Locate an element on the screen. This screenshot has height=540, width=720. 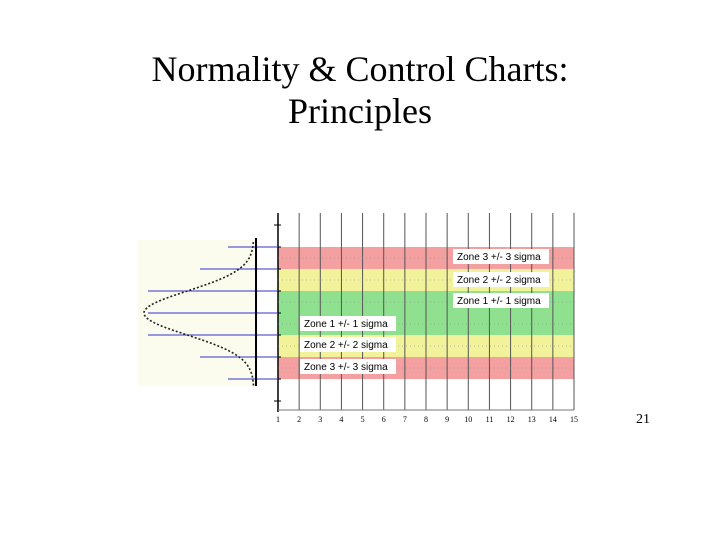
zone-label-5: Zone 2 +/- 2 sigma is located at coordinates (346, 345).